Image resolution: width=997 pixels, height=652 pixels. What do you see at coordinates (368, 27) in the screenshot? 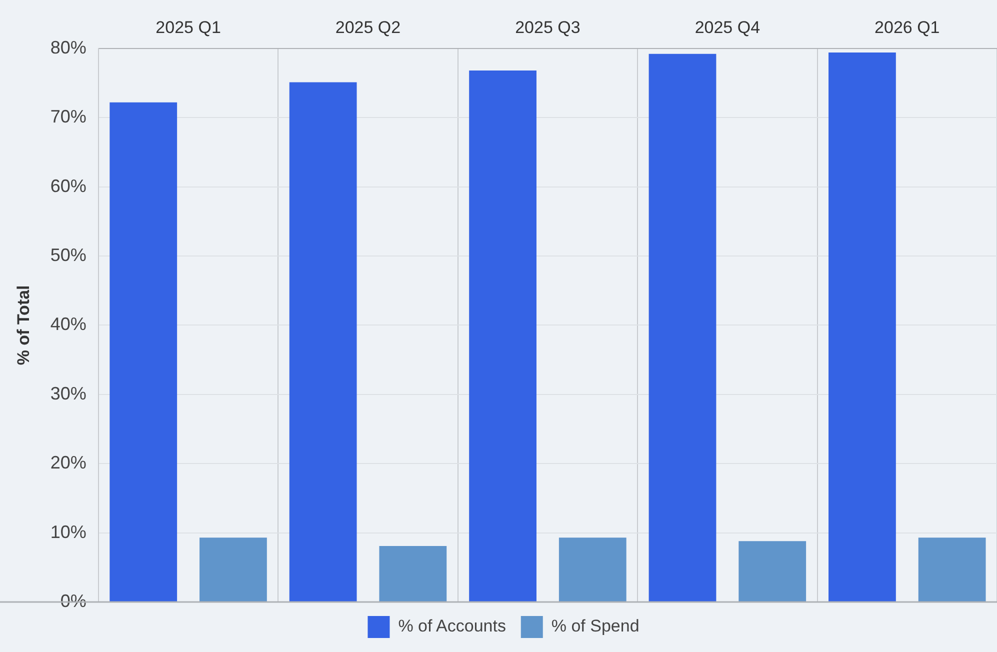
I see `x-tick-label: 2025 Q2` at bounding box center [368, 27].